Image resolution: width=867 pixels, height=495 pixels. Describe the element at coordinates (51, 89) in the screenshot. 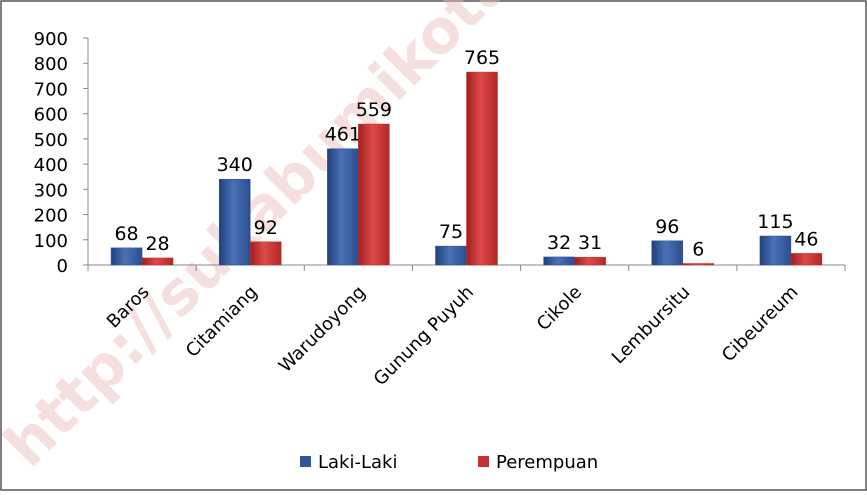

I see `y-tick-label: 700` at that location.